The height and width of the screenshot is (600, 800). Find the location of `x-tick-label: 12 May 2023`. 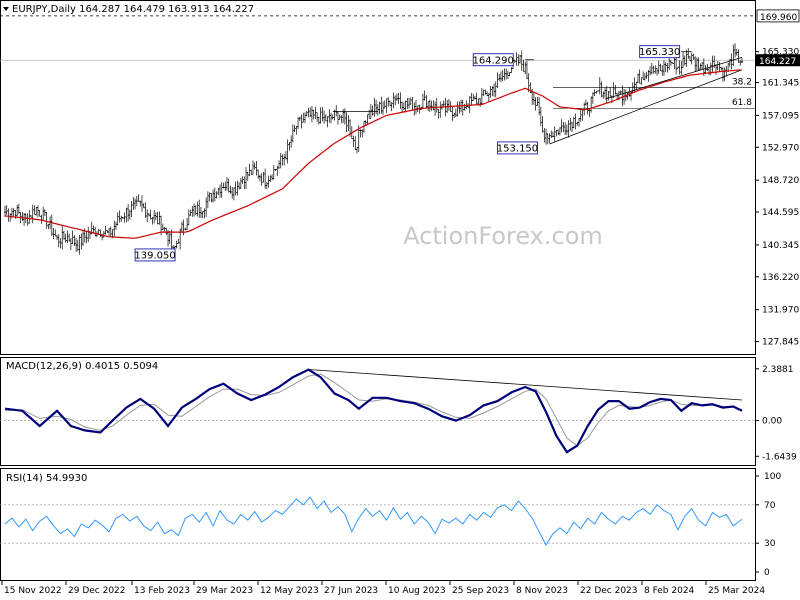

x-tick-label: 12 May 2023 is located at coordinates (289, 591).